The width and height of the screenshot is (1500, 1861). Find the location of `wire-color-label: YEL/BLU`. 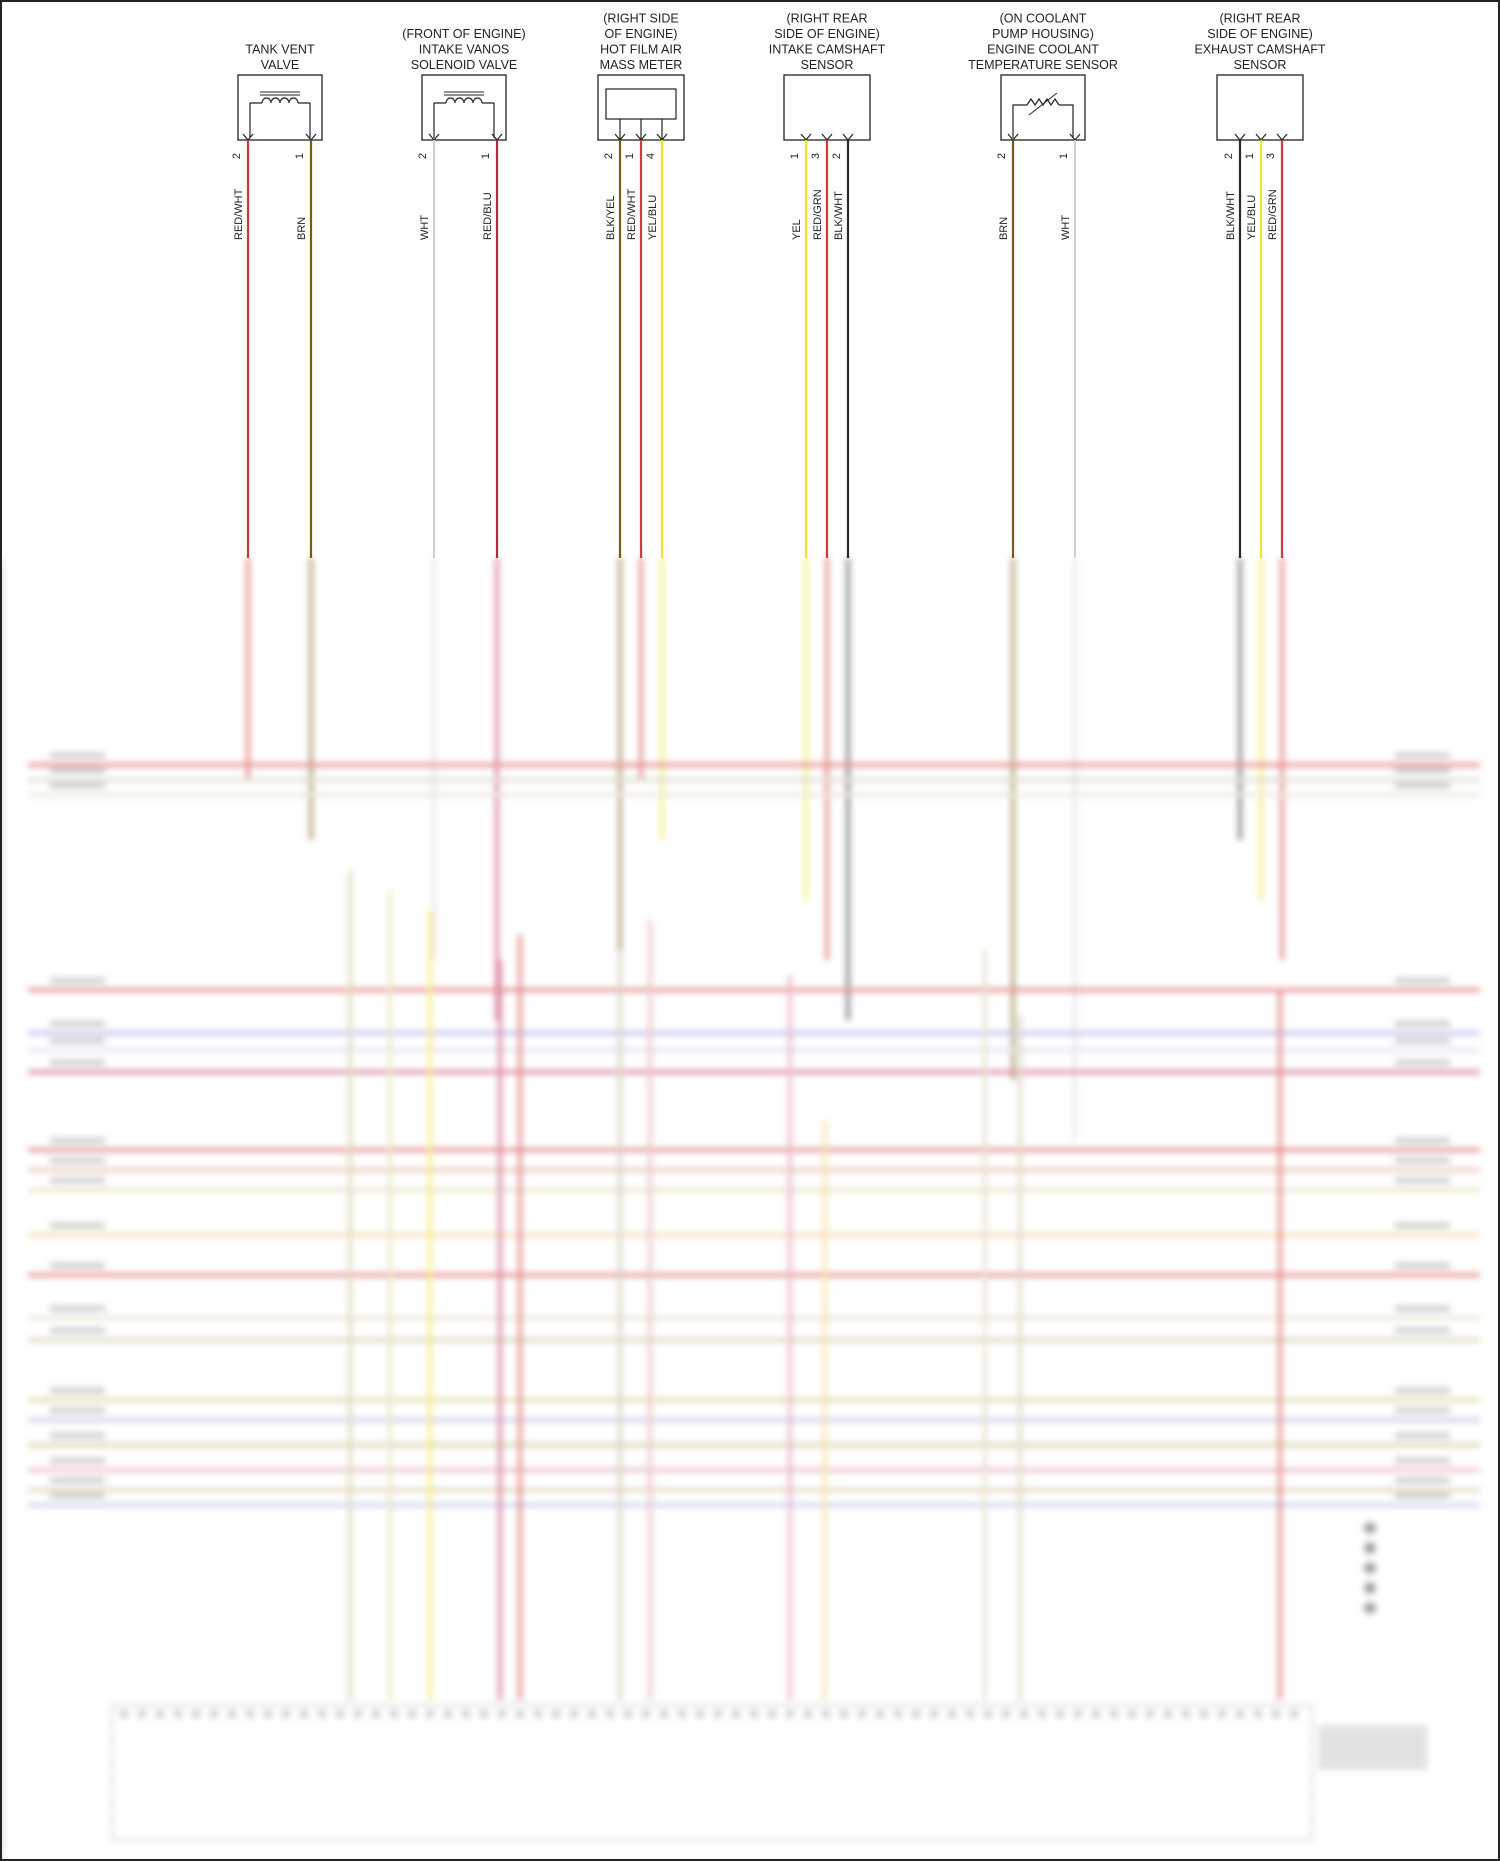

wire-color-label: YEL/BLU is located at coordinates (653, 217).